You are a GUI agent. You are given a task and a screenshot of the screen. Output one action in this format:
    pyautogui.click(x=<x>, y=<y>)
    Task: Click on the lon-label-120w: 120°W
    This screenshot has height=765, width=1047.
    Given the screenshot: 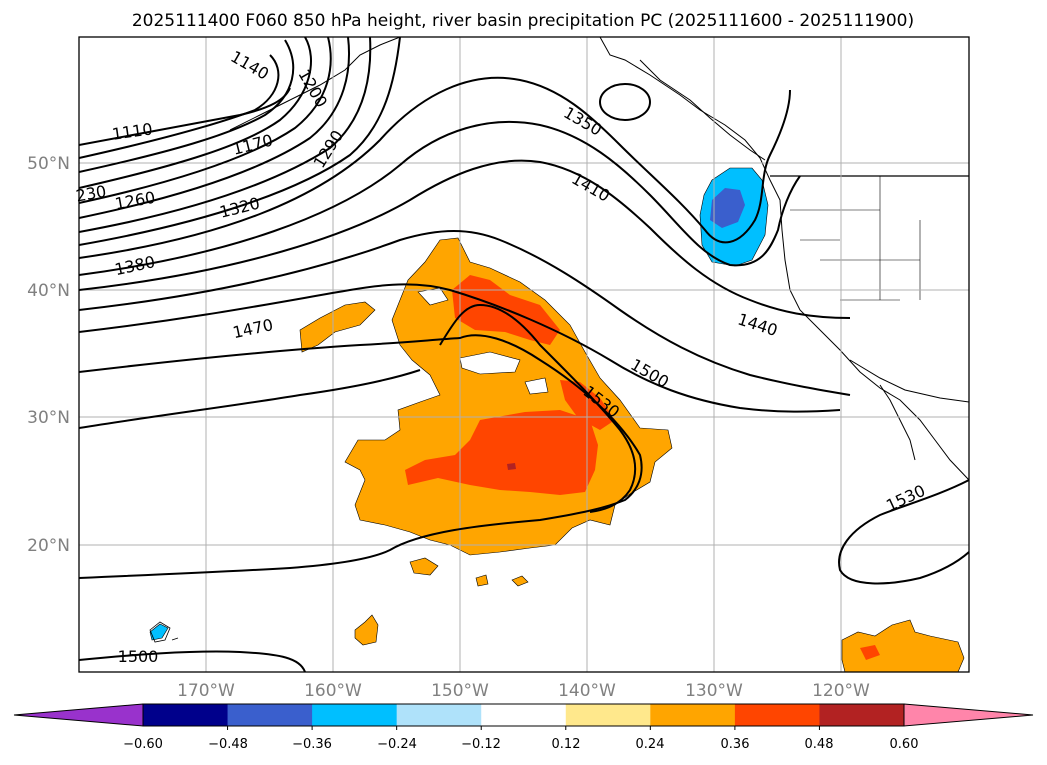 What is the action you would take?
    pyautogui.click(x=841, y=691)
    